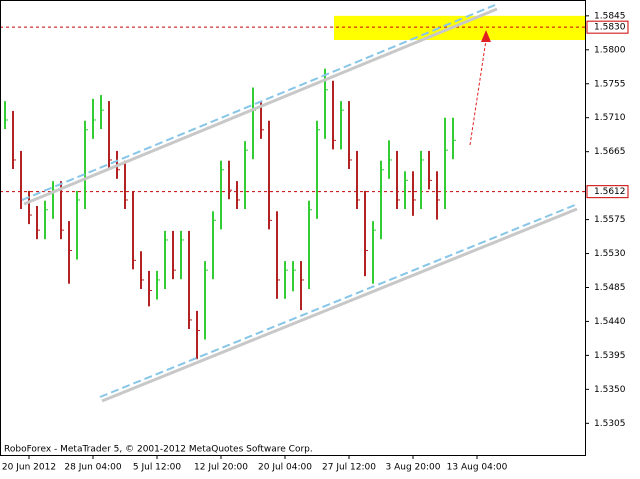  Describe the element at coordinates (610, 50) in the screenshot. I see `y-tick-label: 1.5800` at that location.